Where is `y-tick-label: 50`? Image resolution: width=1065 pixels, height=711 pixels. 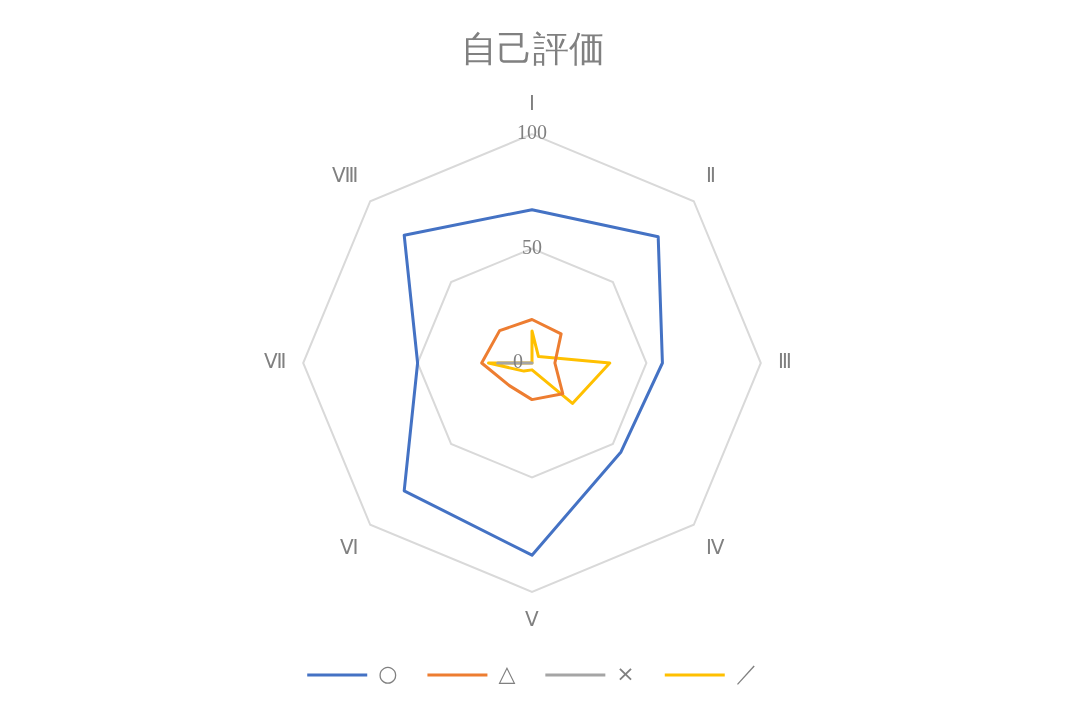
y-tick-label: 50 is located at coordinates (532, 246).